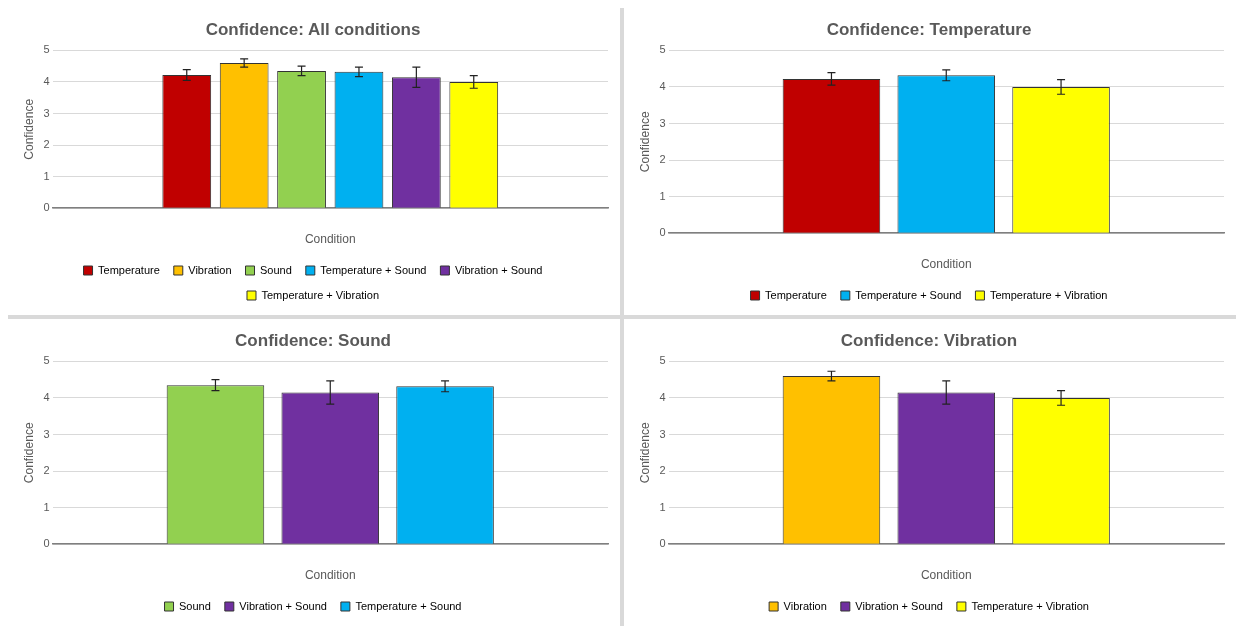 The image size is (1244, 635). I want to click on chart-title: Confidence: All conditions, so click(313, 29).